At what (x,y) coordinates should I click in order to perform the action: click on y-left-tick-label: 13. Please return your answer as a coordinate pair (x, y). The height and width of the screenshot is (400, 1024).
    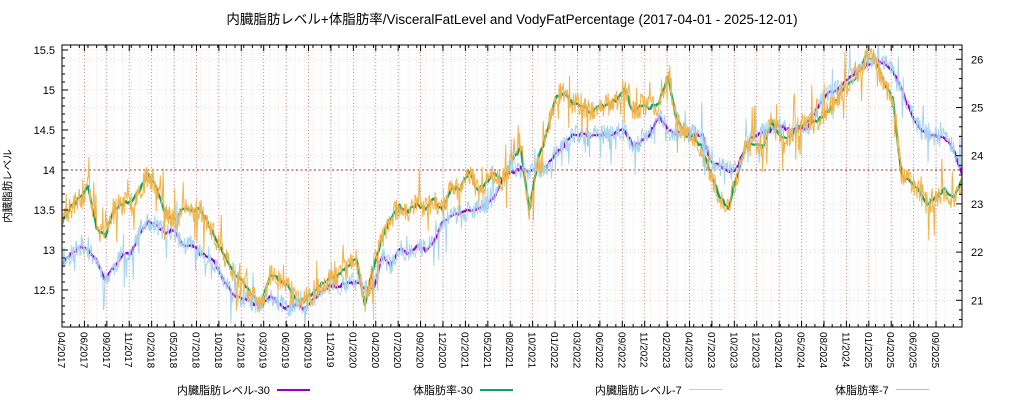
    Looking at the image, I should click on (49, 251).